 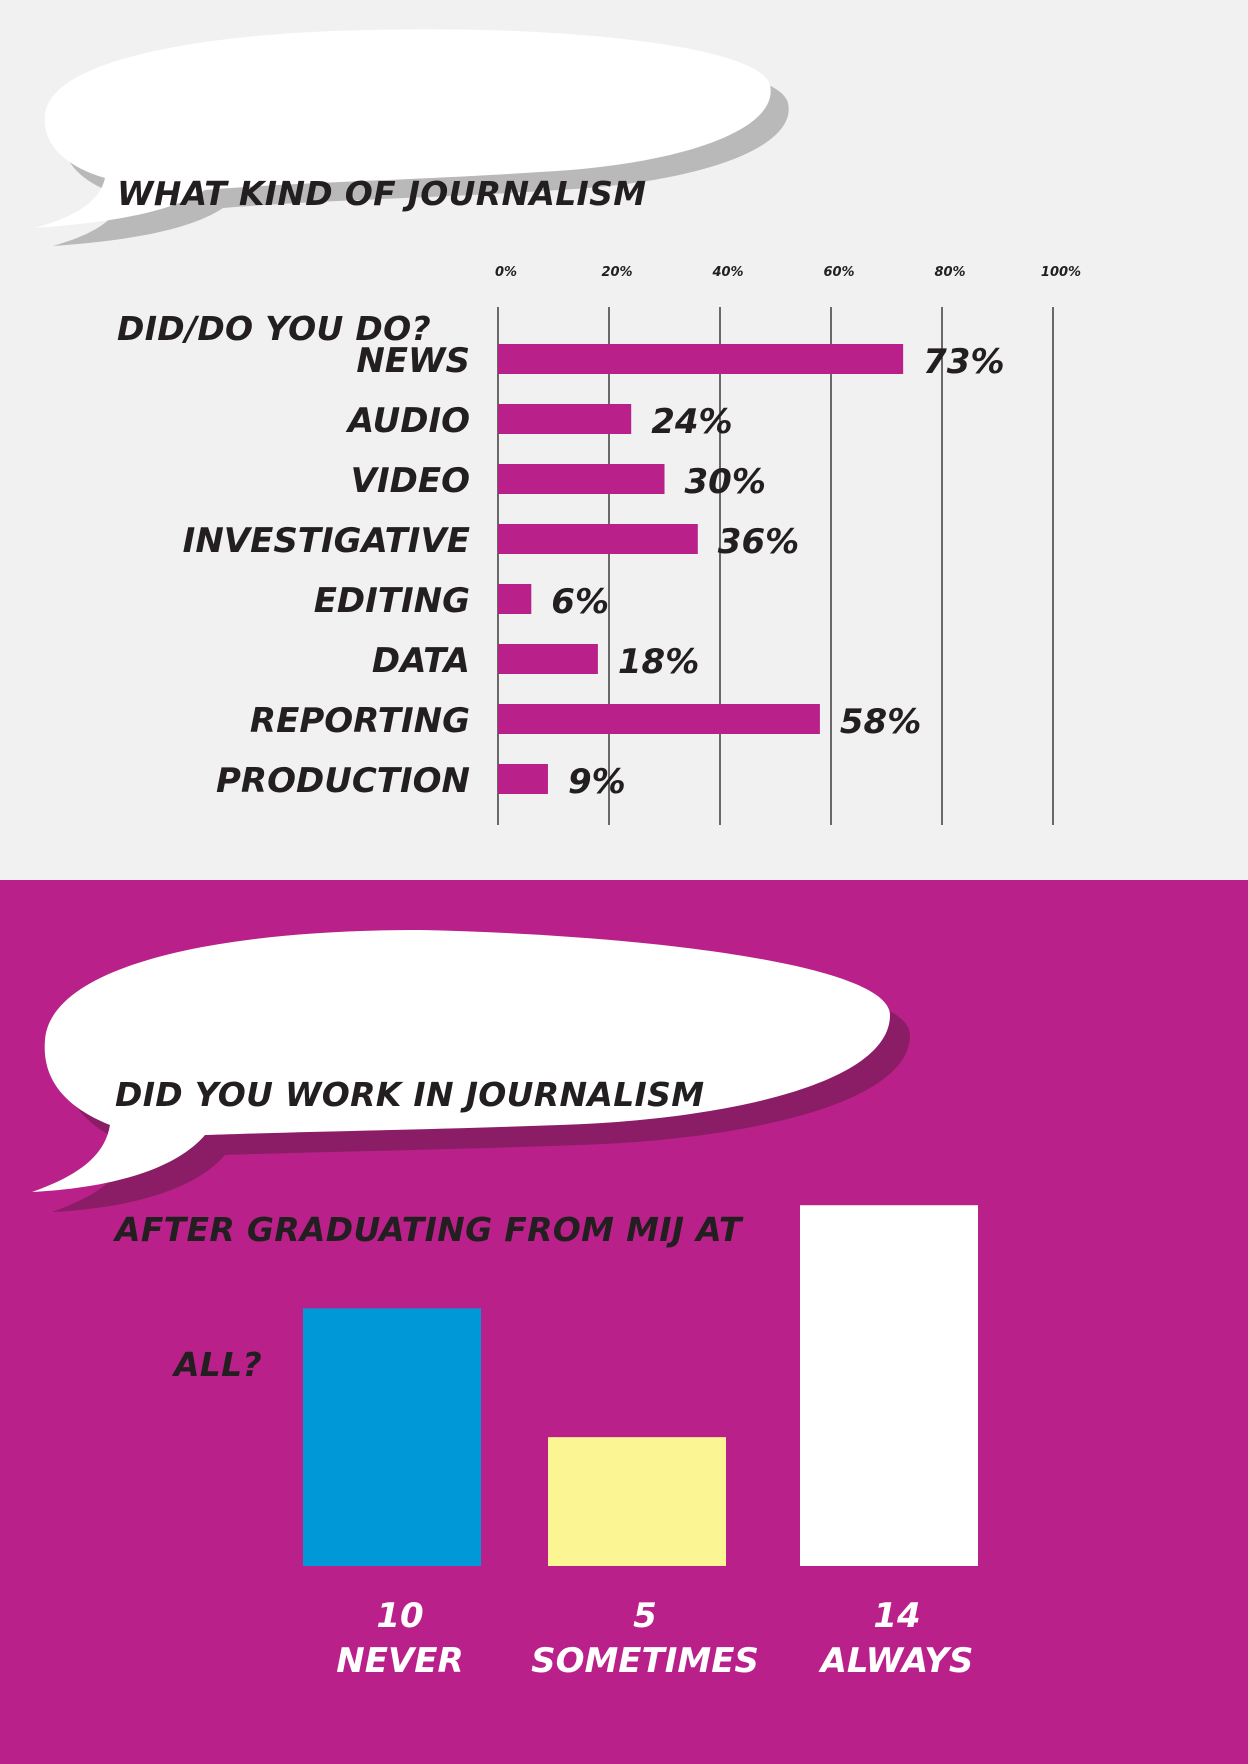 I want to click on data-label: 36%, so click(x=758, y=542).